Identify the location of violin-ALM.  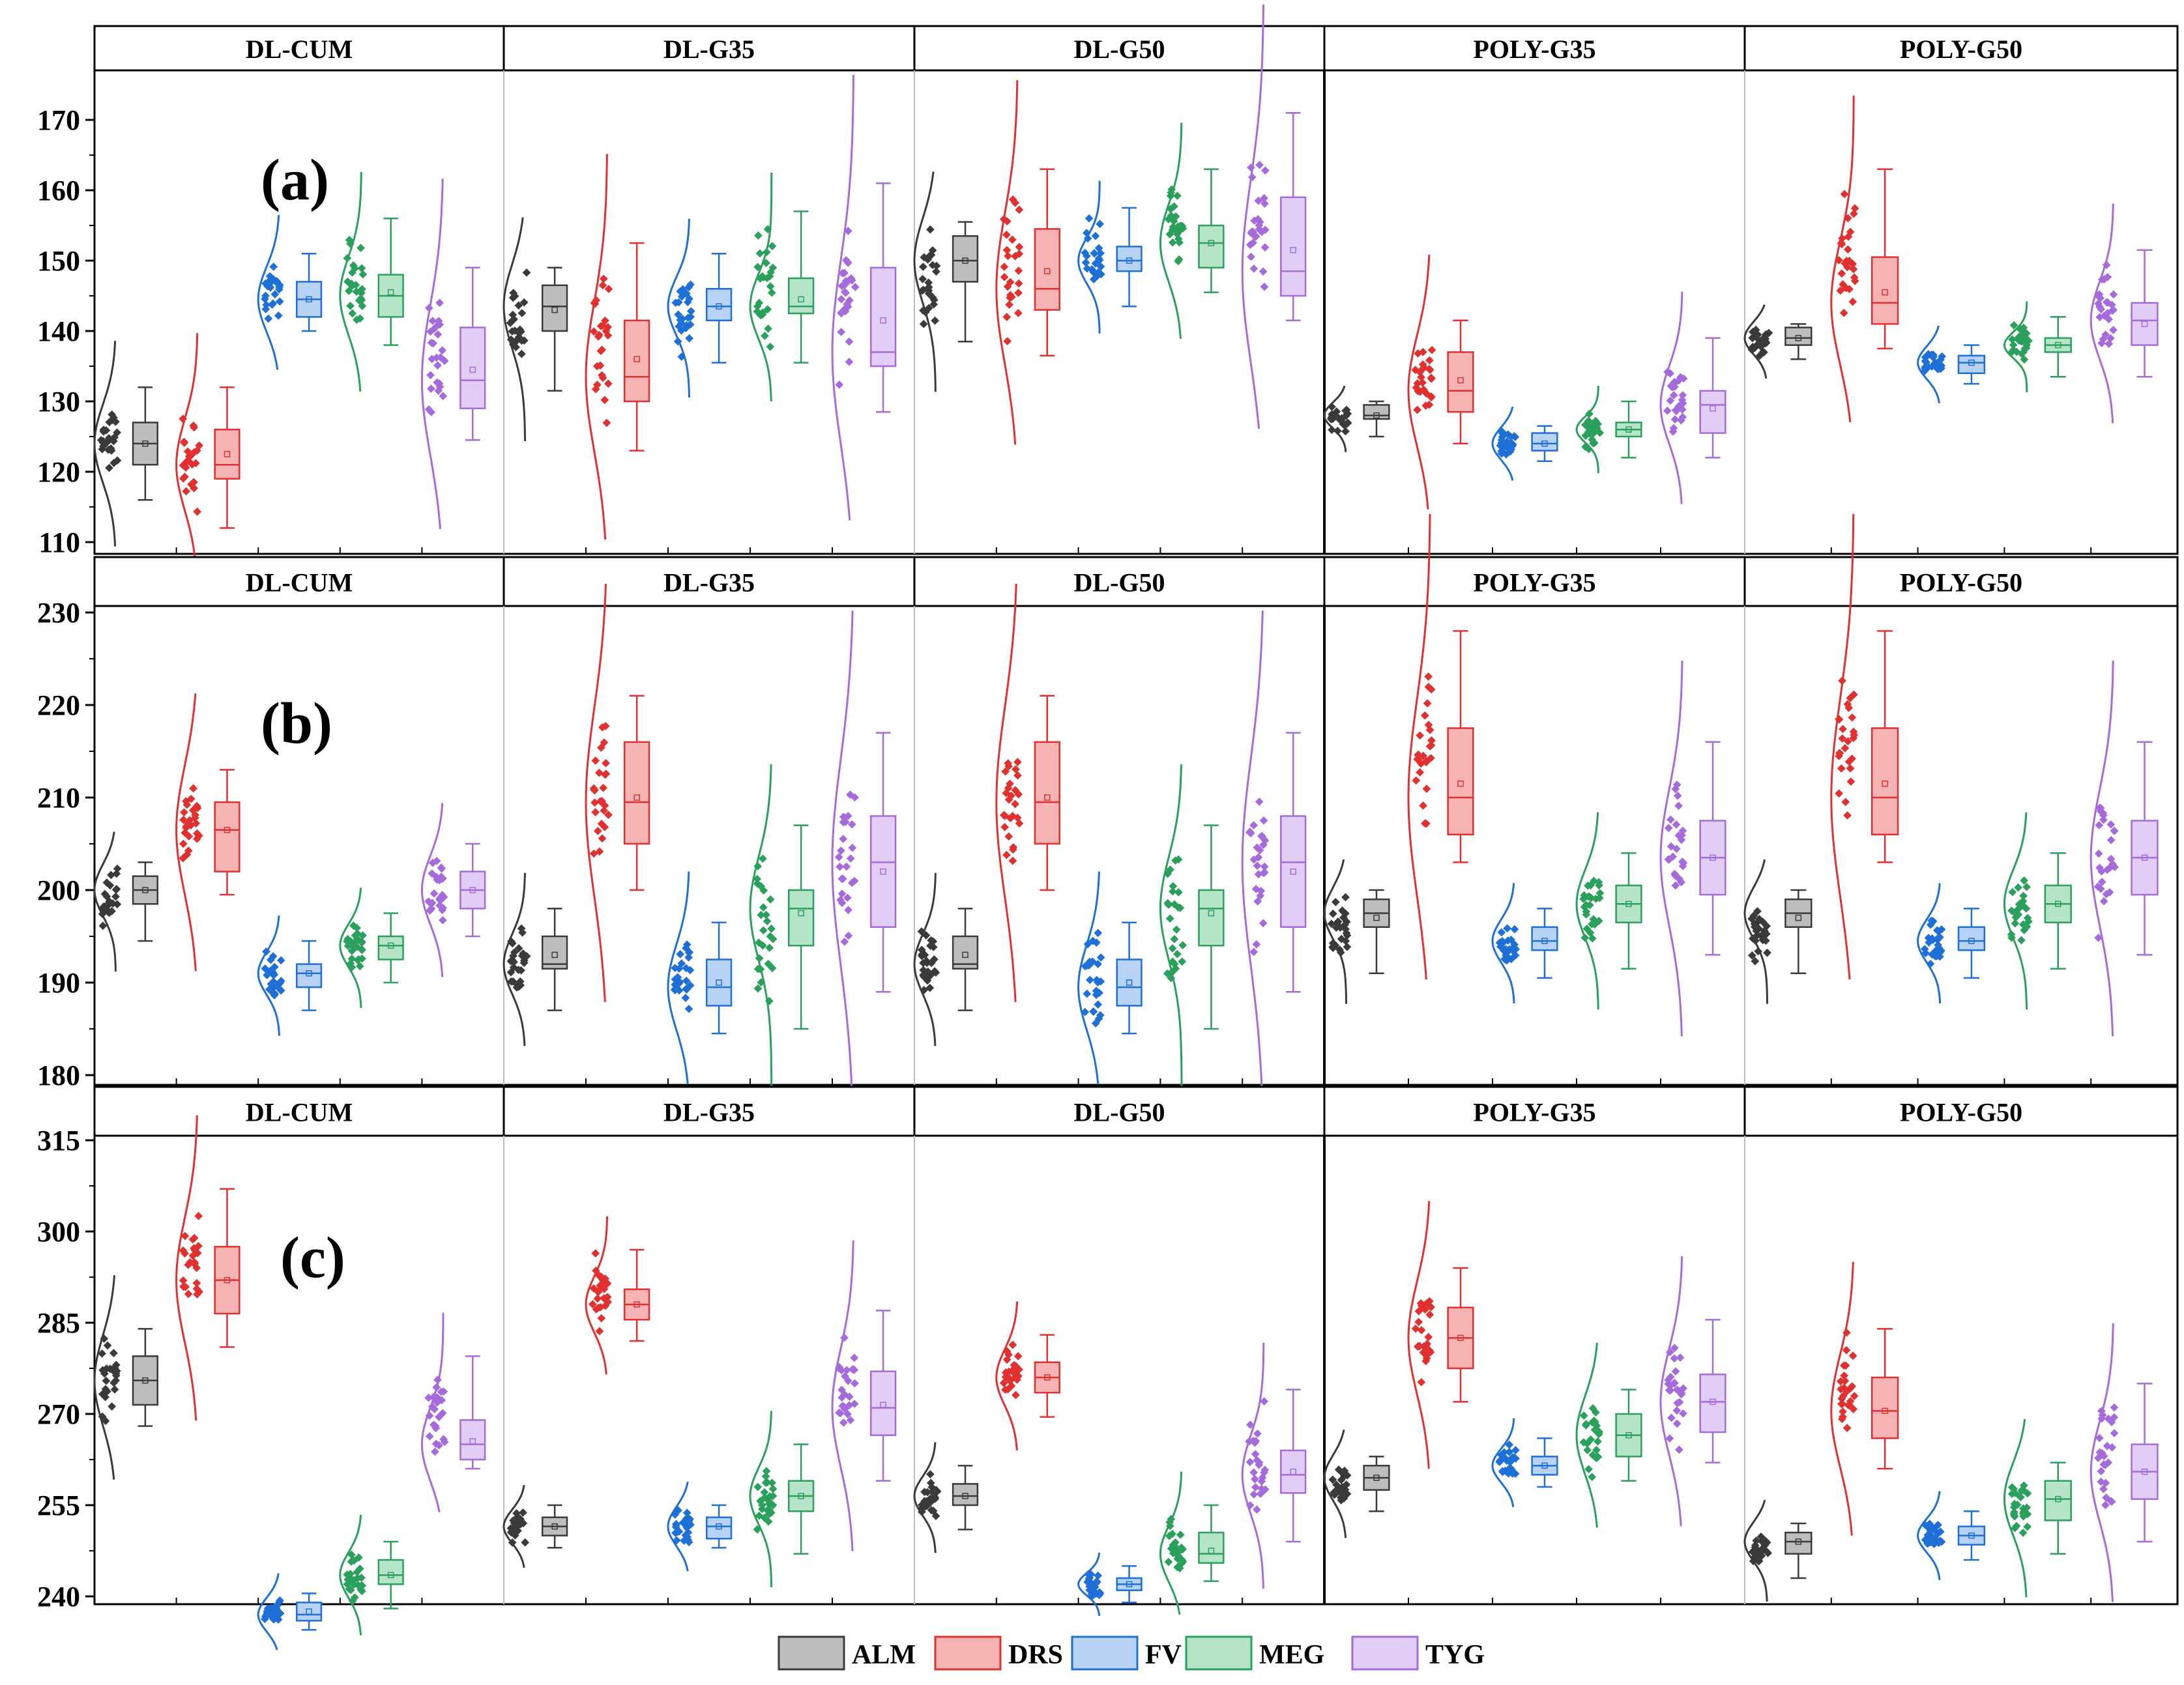
(105, 901).